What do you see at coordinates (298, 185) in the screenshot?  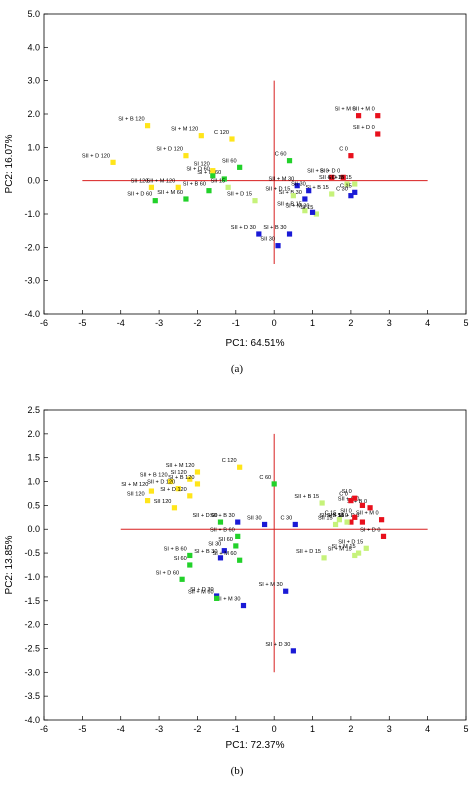 I see `point-label: SII 30` at bounding box center [298, 185].